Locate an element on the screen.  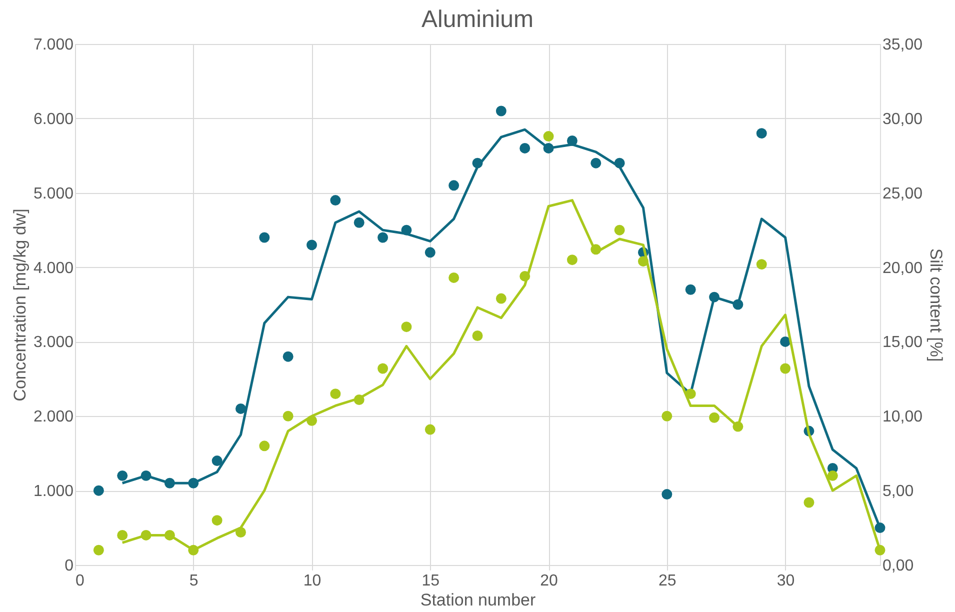
y-tick-label: 3.000 is located at coordinates (53, 343).